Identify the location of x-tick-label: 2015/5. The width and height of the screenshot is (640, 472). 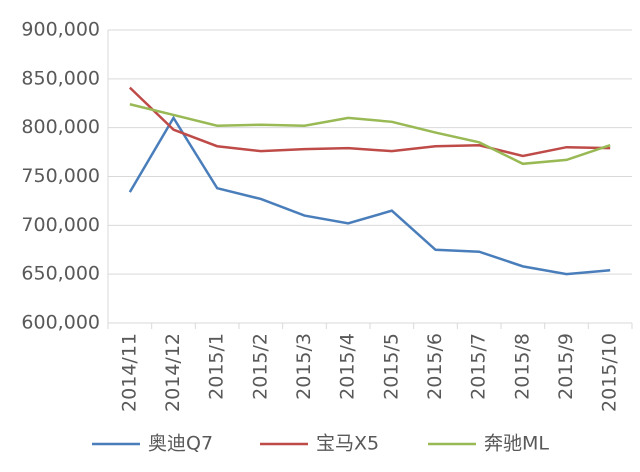
(391, 366).